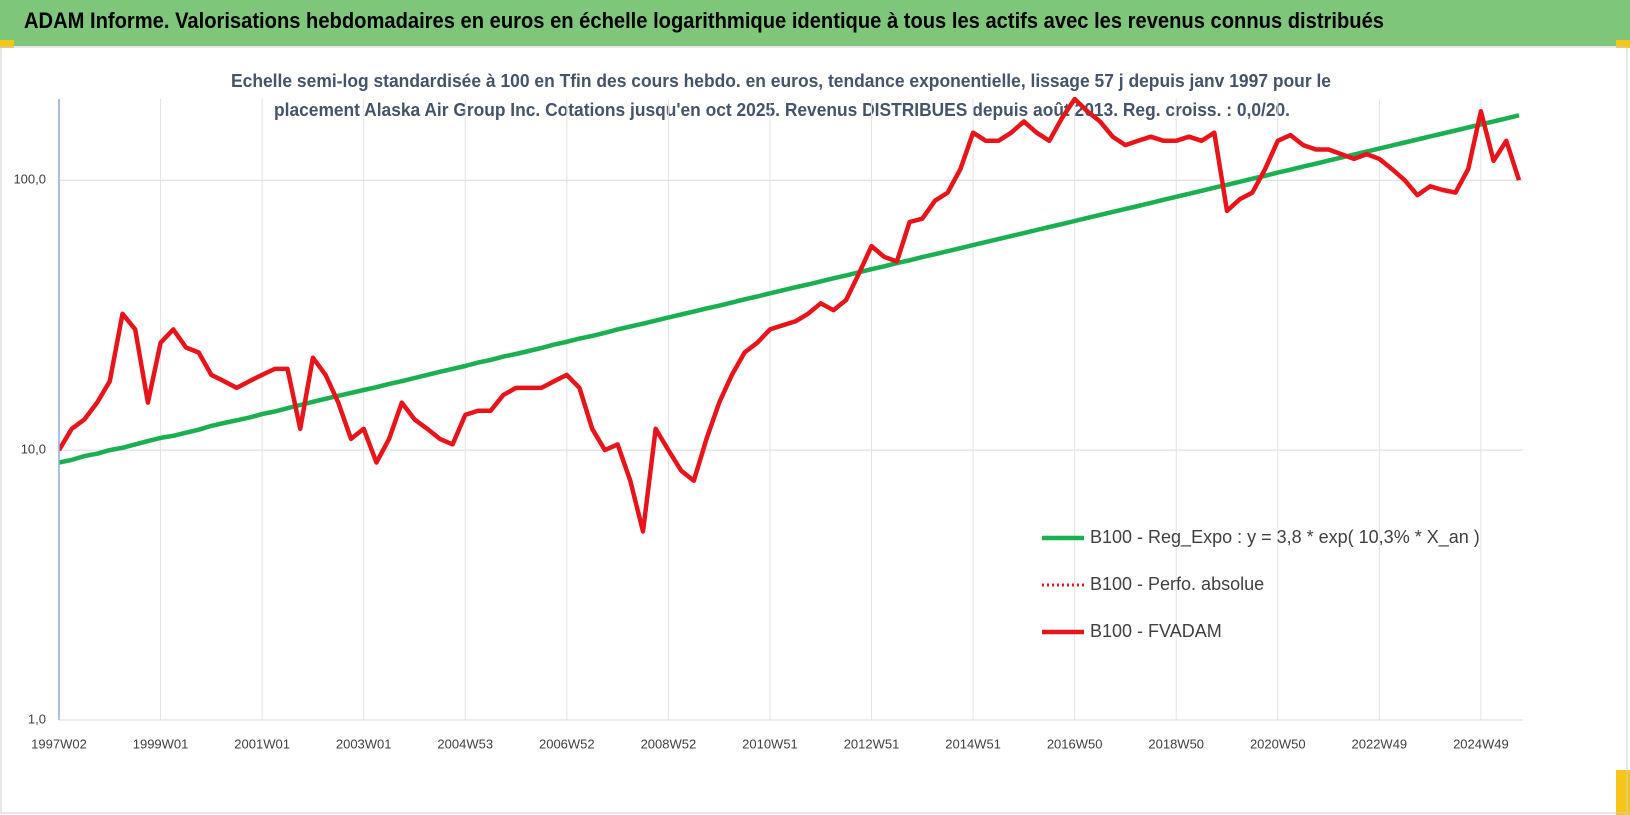  Describe the element at coordinates (770, 743) in the screenshot. I see `x-tick-label: 2010W51` at that location.